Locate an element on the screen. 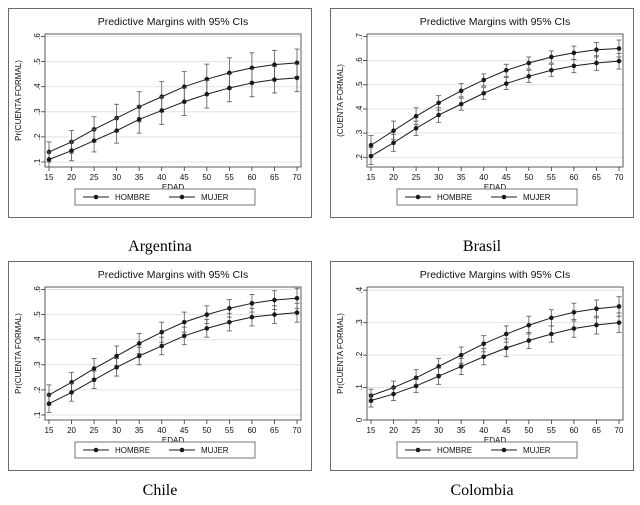  y-tick-label: .6 is located at coordinates (37, 36).